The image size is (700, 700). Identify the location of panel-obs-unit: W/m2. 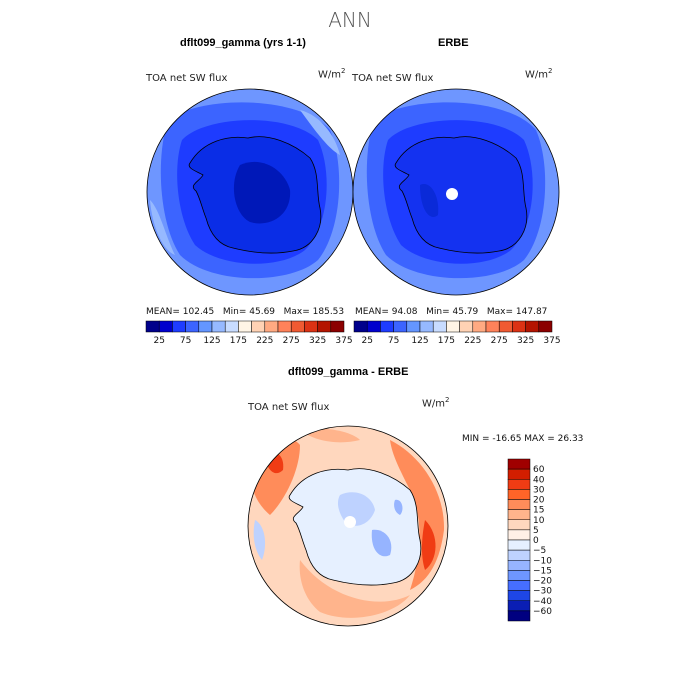
(539, 74).